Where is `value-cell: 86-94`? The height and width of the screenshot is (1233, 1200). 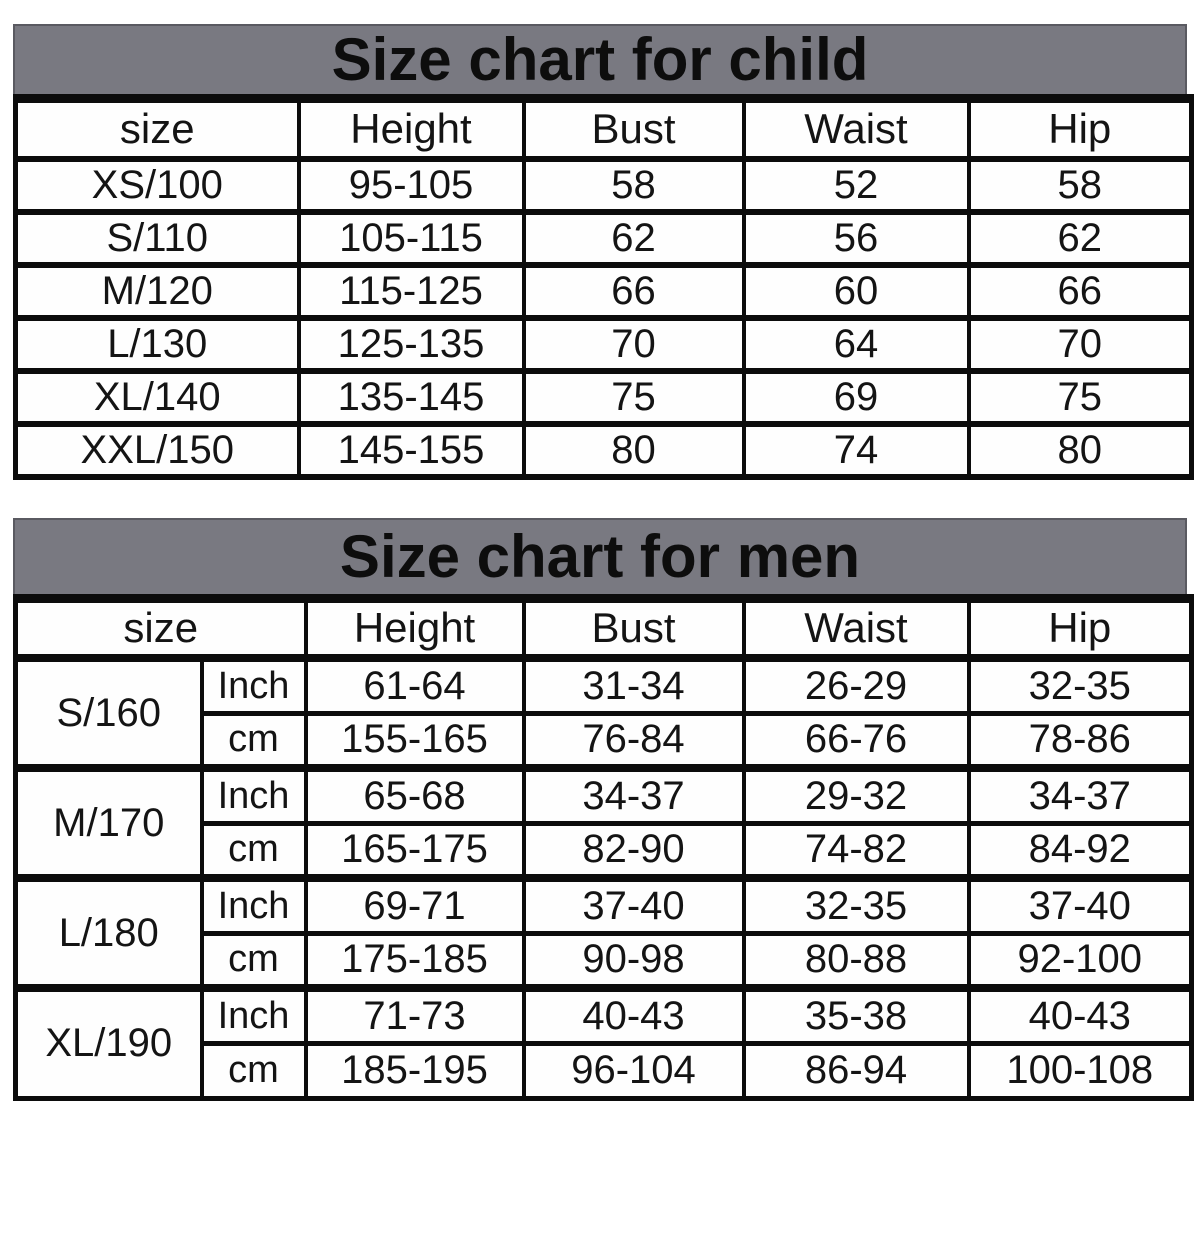 value-cell: 86-94 is located at coordinates (856, 1070).